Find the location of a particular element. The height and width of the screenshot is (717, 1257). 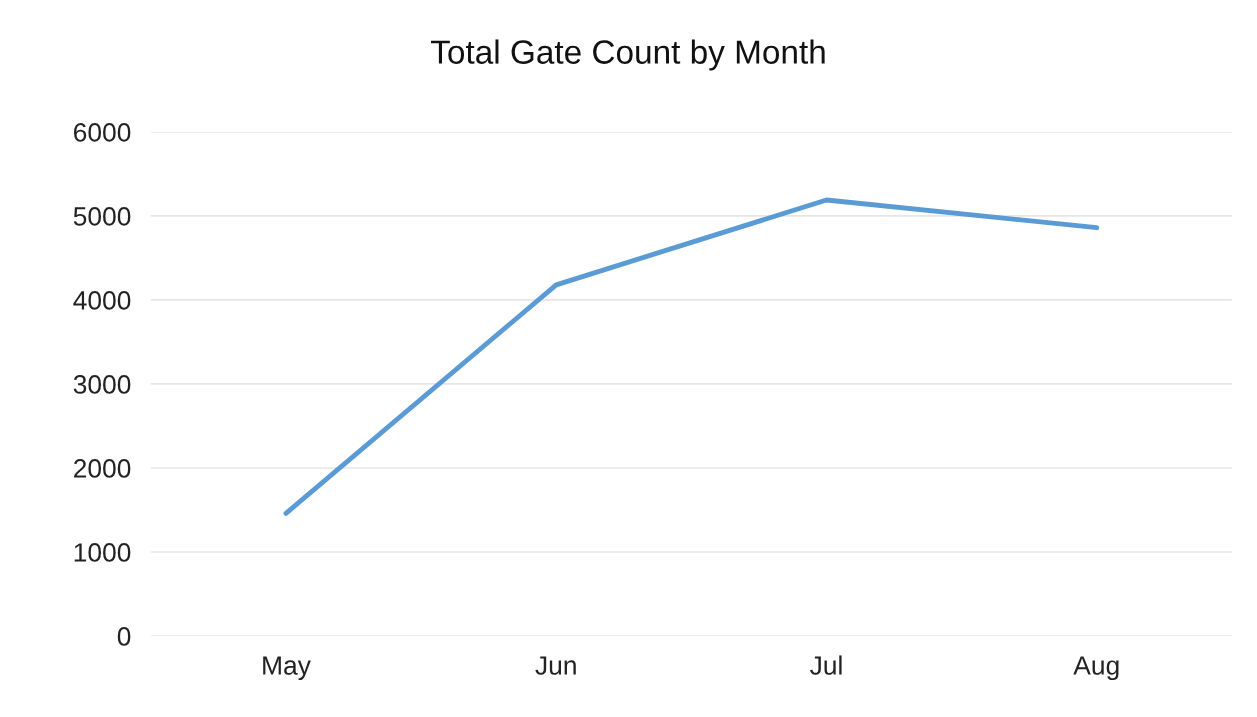

y-tick-label: 3000 is located at coordinates (102, 384).